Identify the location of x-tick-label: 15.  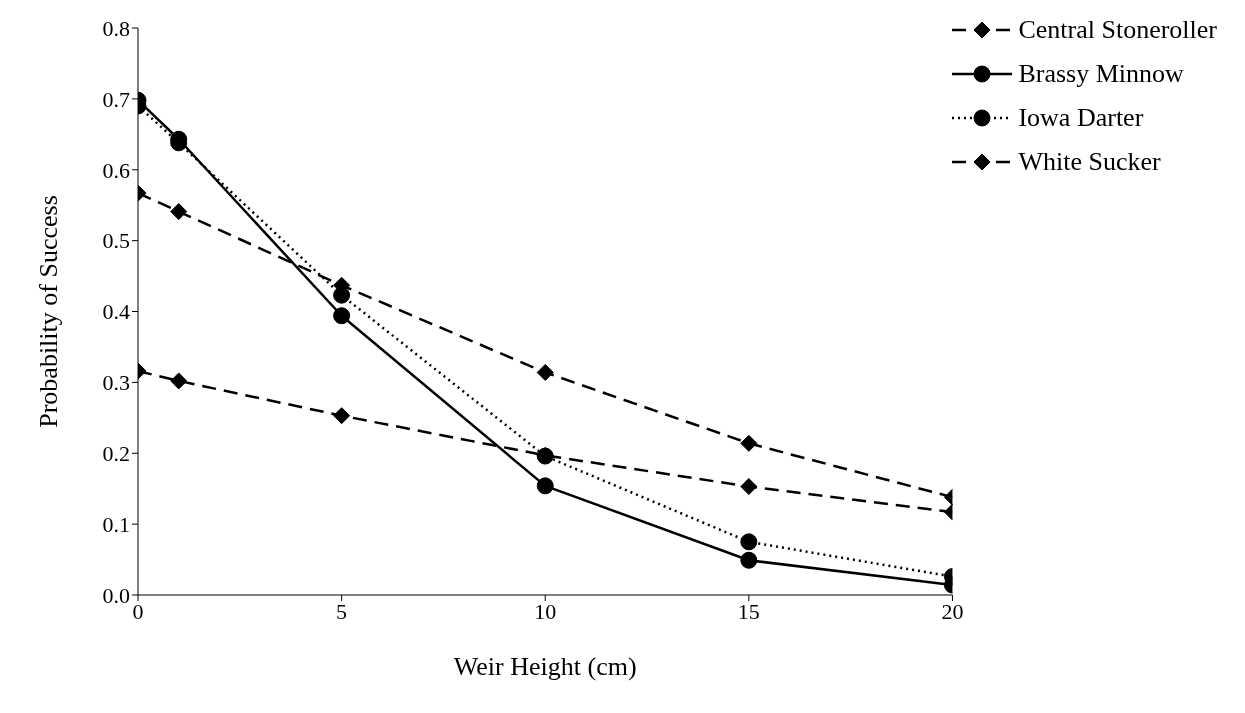
(748, 611).